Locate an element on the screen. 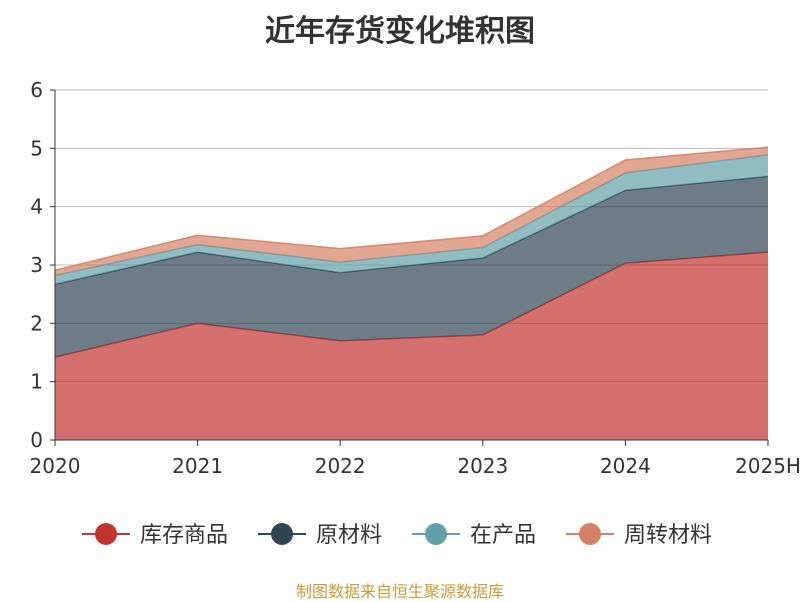 The height and width of the screenshot is (602, 800). legend-item-2: 在产品 is located at coordinates (474, 535).